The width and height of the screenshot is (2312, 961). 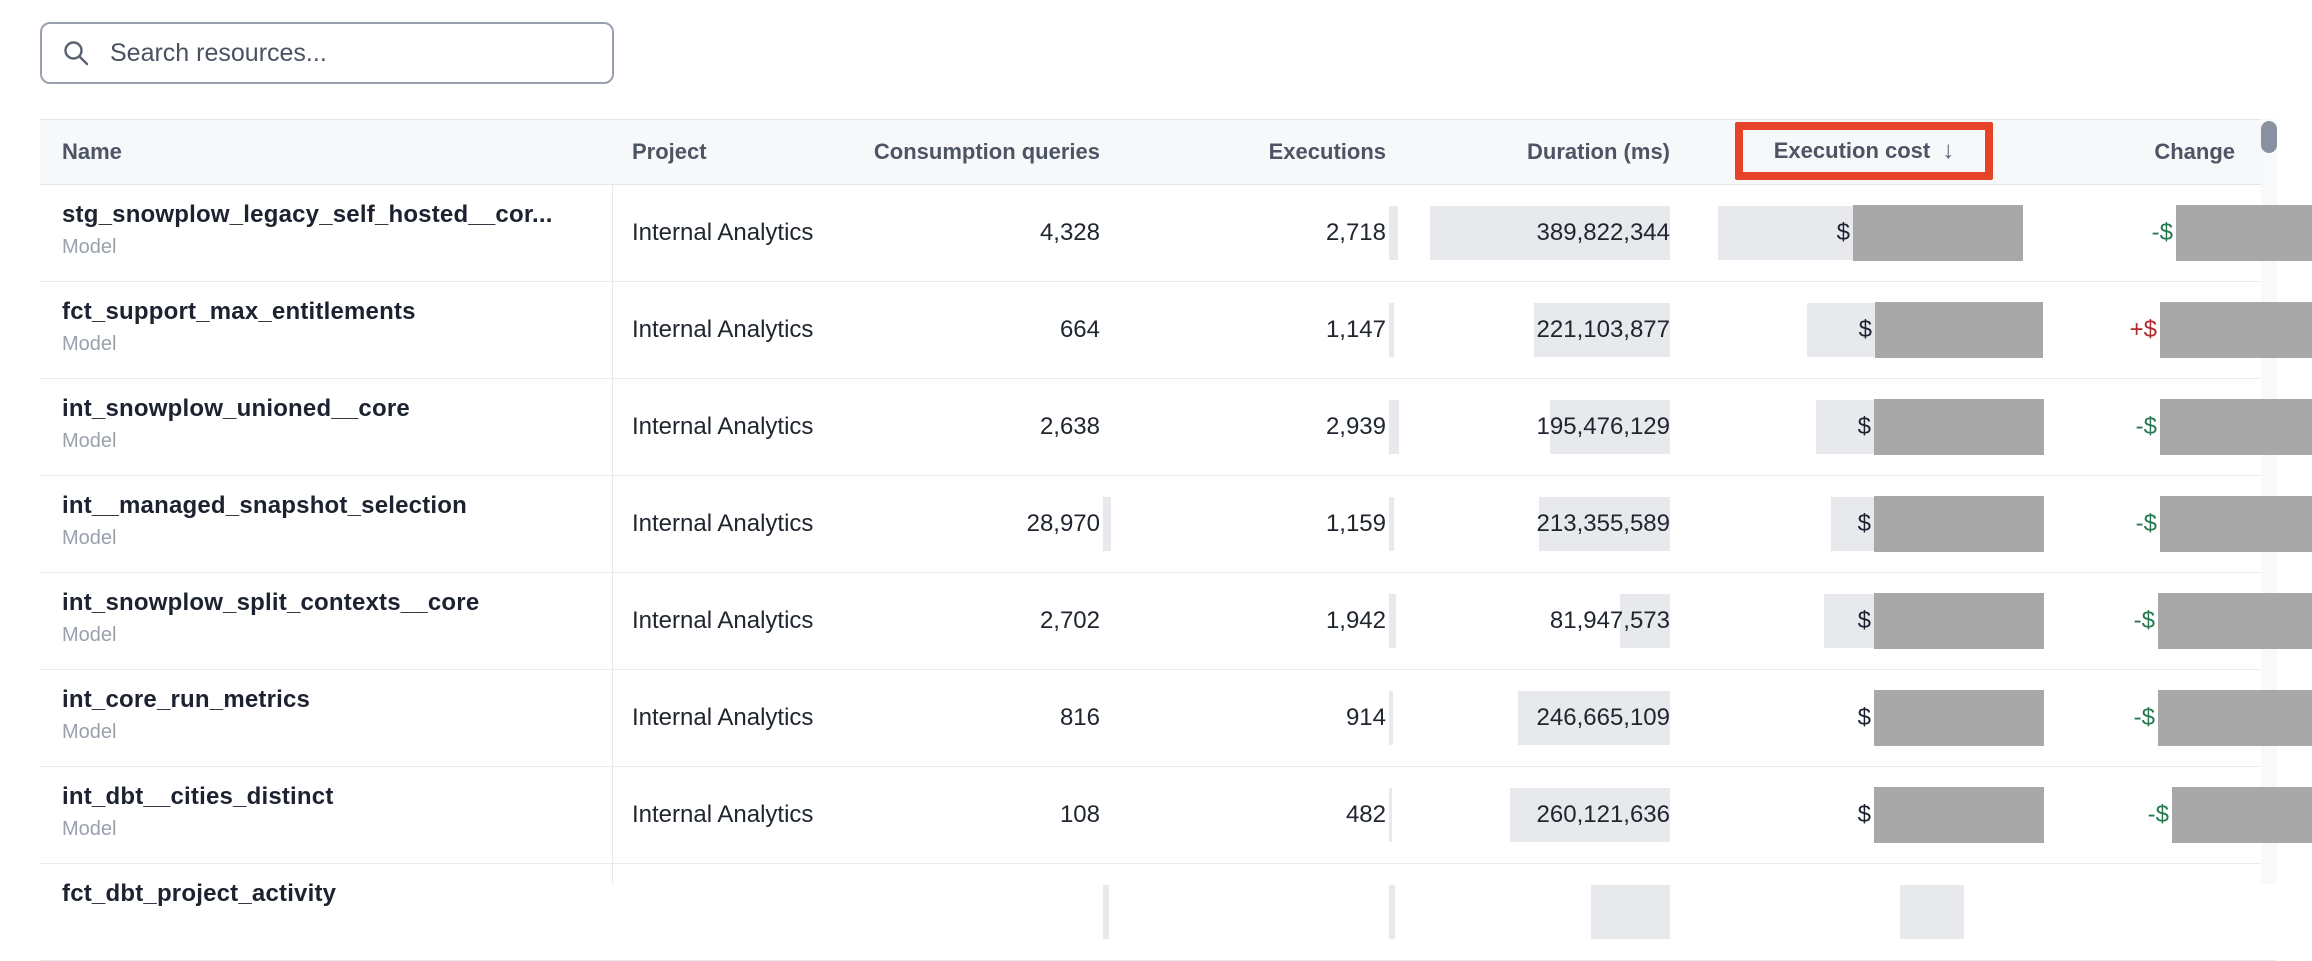 I want to click on search-input, so click(x=345, y=53).